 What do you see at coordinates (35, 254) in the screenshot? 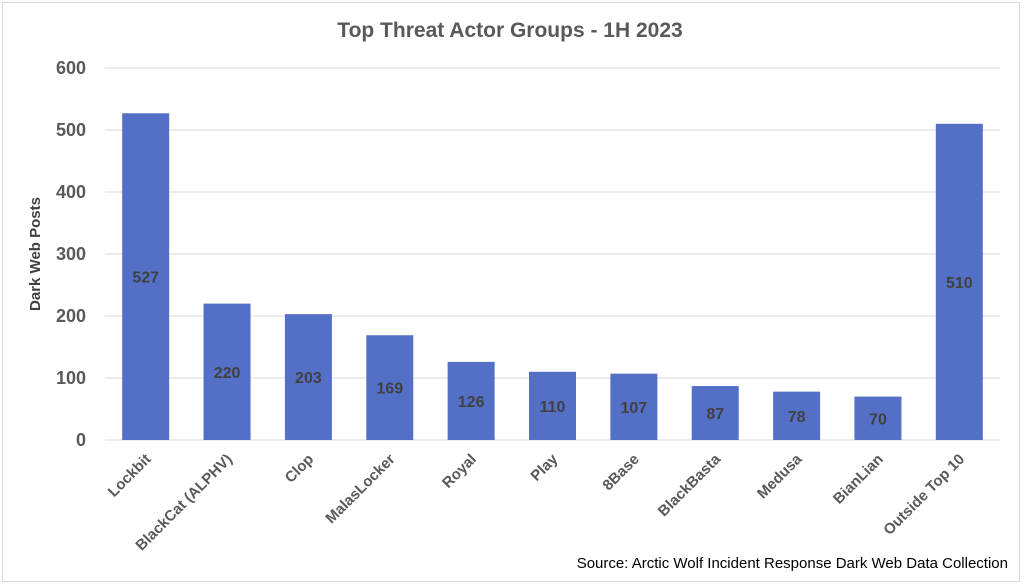
I see `y-axis-label: Dark Web Posts` at bounding box center [35, 254].